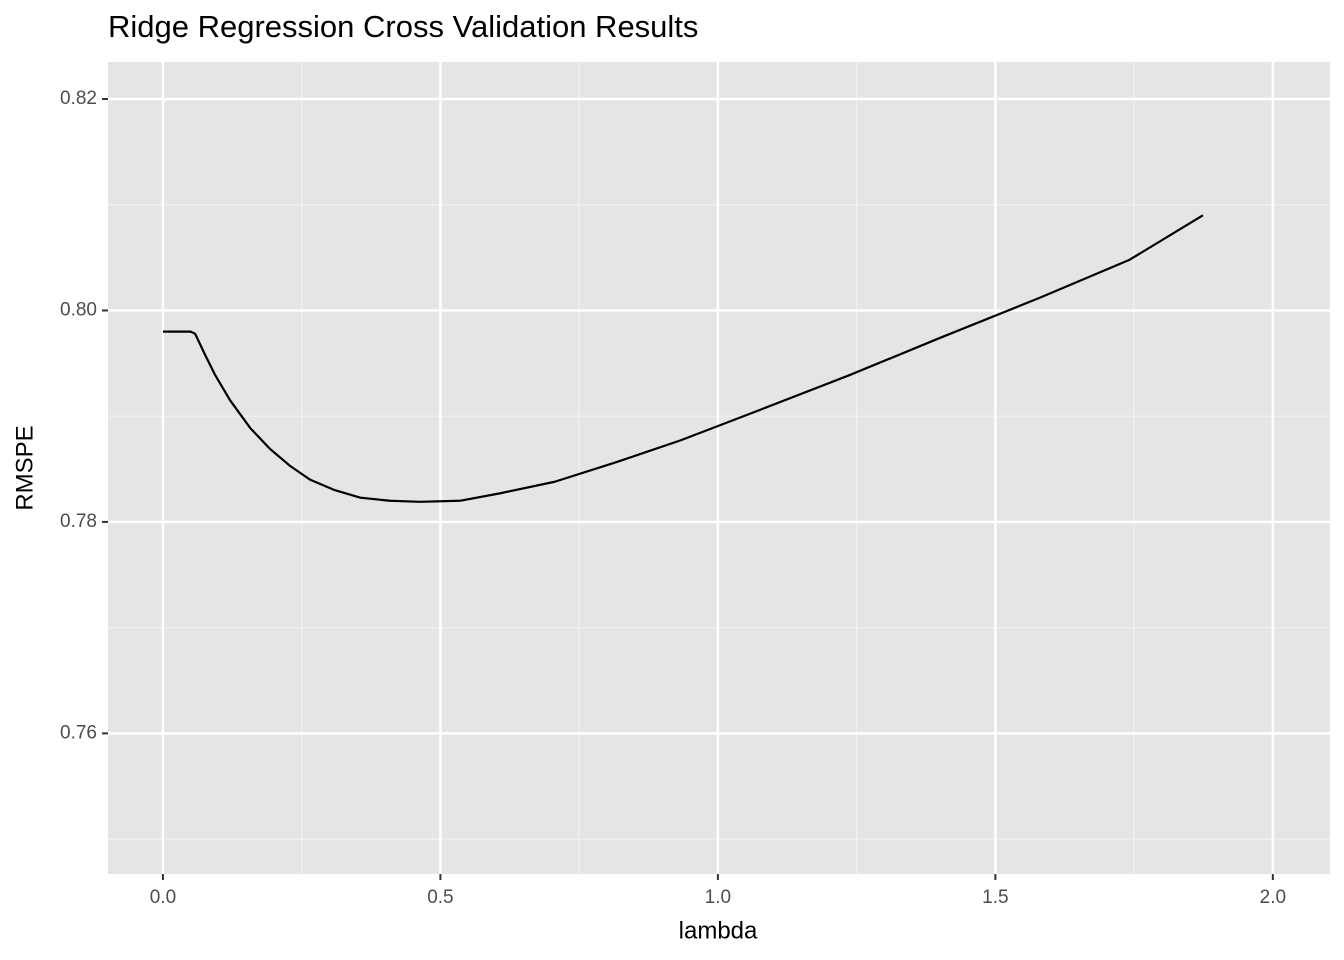 Image resolution: width=1344 pixels, height=960 pixels. I want to click on y-tick-label: 0.76, so click(78, 732).